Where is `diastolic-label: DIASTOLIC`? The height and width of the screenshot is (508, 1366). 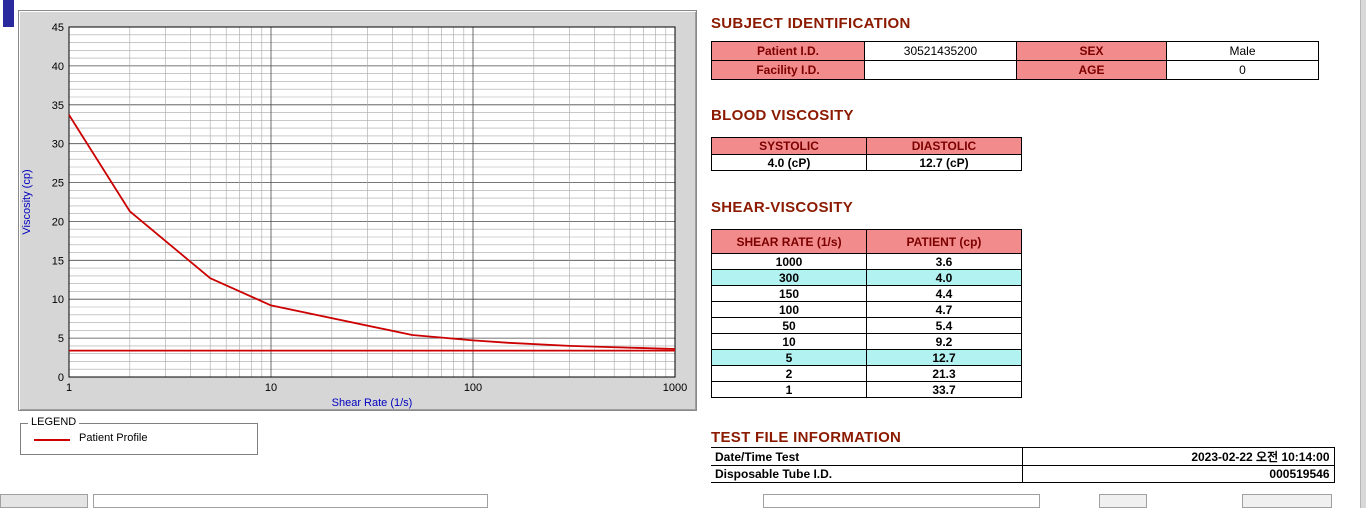
diastolic-label: DIASTOLIC is located at coordinates (944, 146).